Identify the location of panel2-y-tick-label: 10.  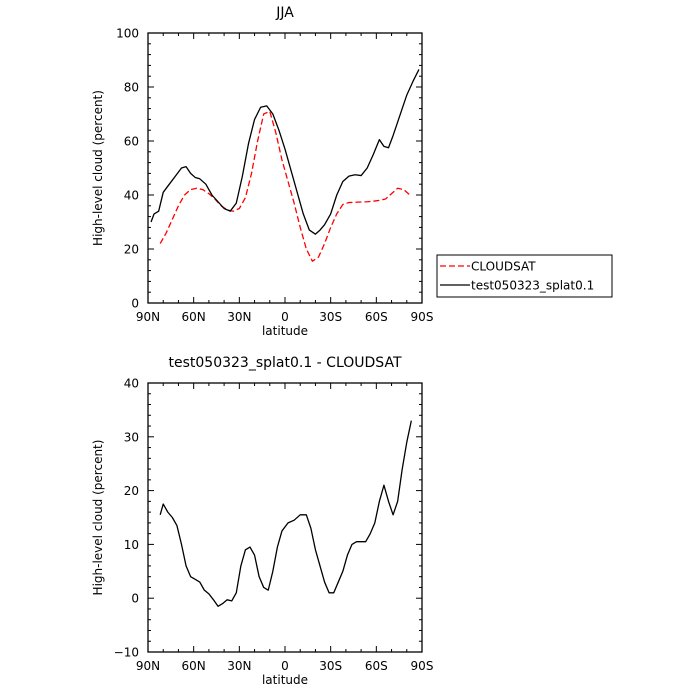
(131, 545).